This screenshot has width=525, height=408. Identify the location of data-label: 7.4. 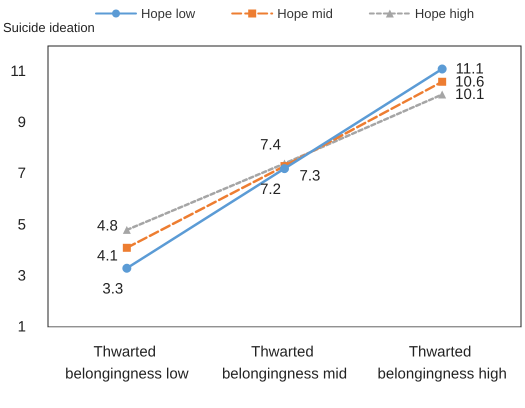
(270, 145).